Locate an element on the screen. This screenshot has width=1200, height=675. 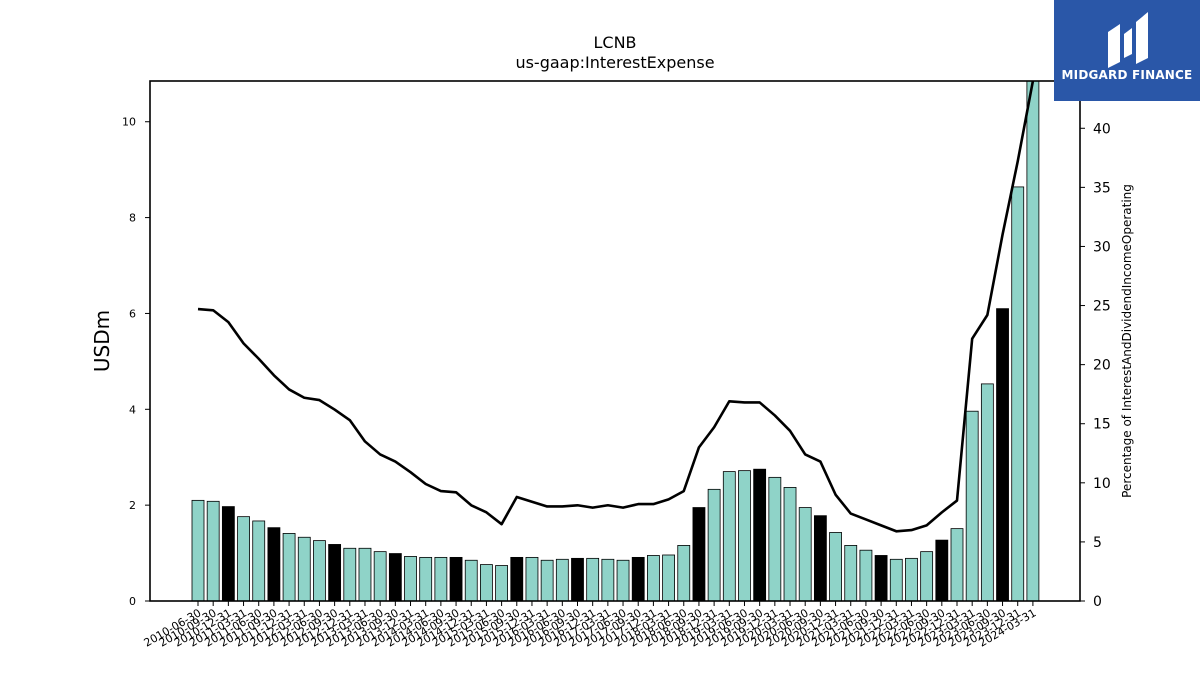
brand-logo: MIDGARD FINANCE is located at coordinates (1127, 50).